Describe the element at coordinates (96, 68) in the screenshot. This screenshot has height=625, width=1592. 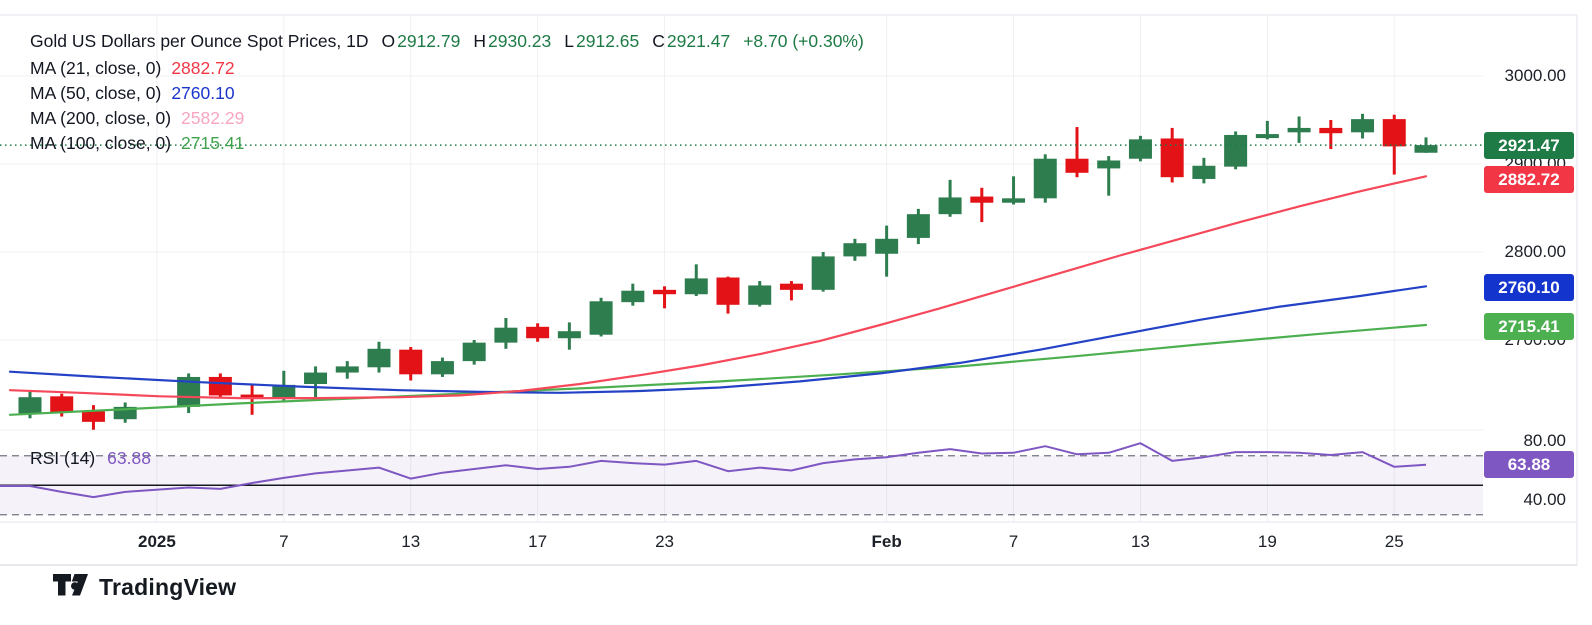
I see `ma-21-label: MA (21, close, 0)` at that location.